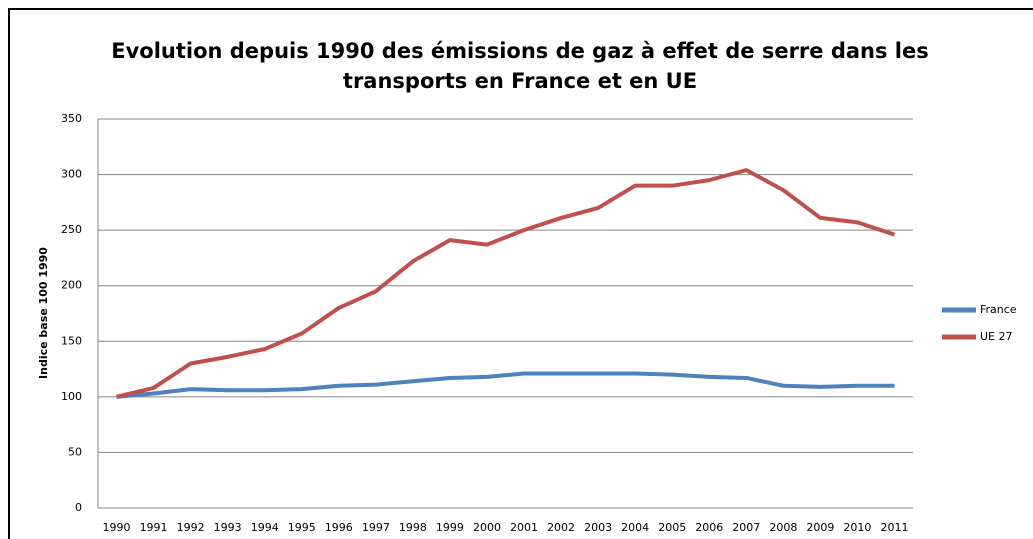 The width and height of the screenshot is (1033, 539). What do you see at coordinates (820, 527) in the screenshot?
I see `x-tick-label: 2009` at bounding box center [820, 527].